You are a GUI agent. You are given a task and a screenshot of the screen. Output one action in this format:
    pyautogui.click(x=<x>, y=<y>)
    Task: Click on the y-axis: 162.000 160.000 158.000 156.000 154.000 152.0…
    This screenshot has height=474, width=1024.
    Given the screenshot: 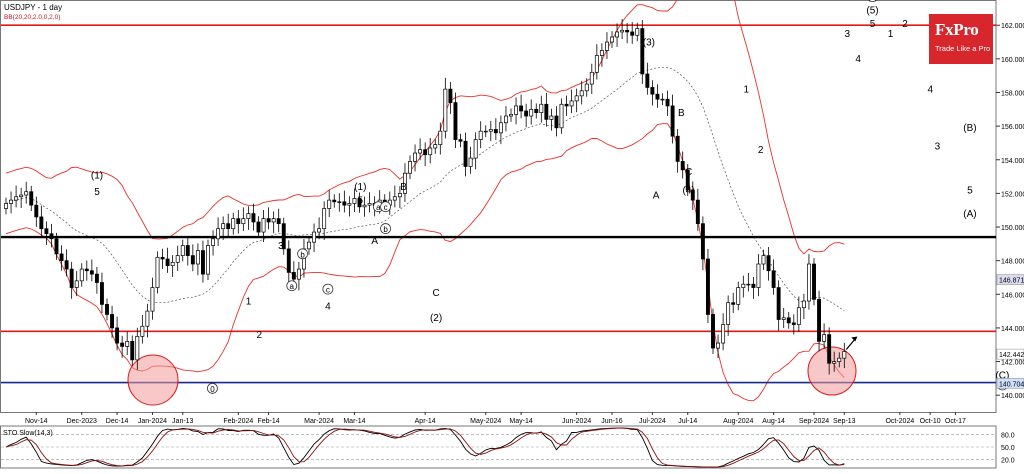 What is the action you would take?
    pyautogui.click(x=1010, y=211)
    